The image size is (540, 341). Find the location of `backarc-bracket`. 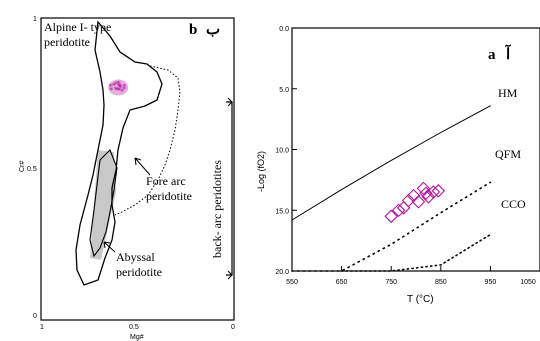

backarc-bracket is located at coordinates (229, 188).